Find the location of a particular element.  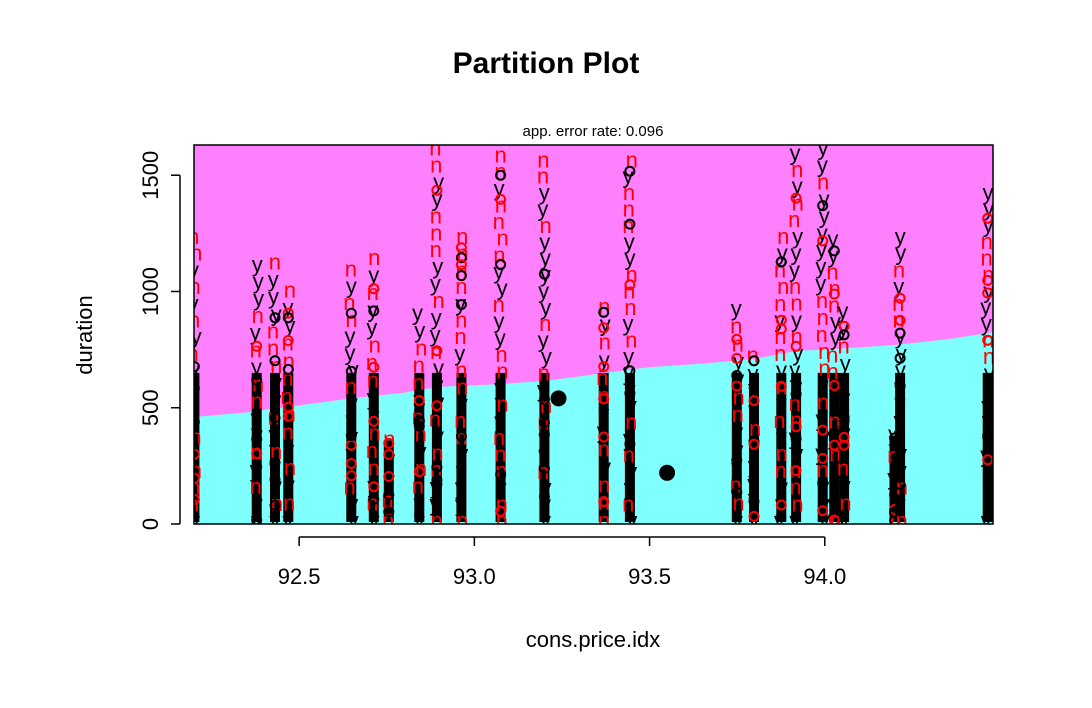

chart-title: Partition Plot is located at coordinates (546, 63).